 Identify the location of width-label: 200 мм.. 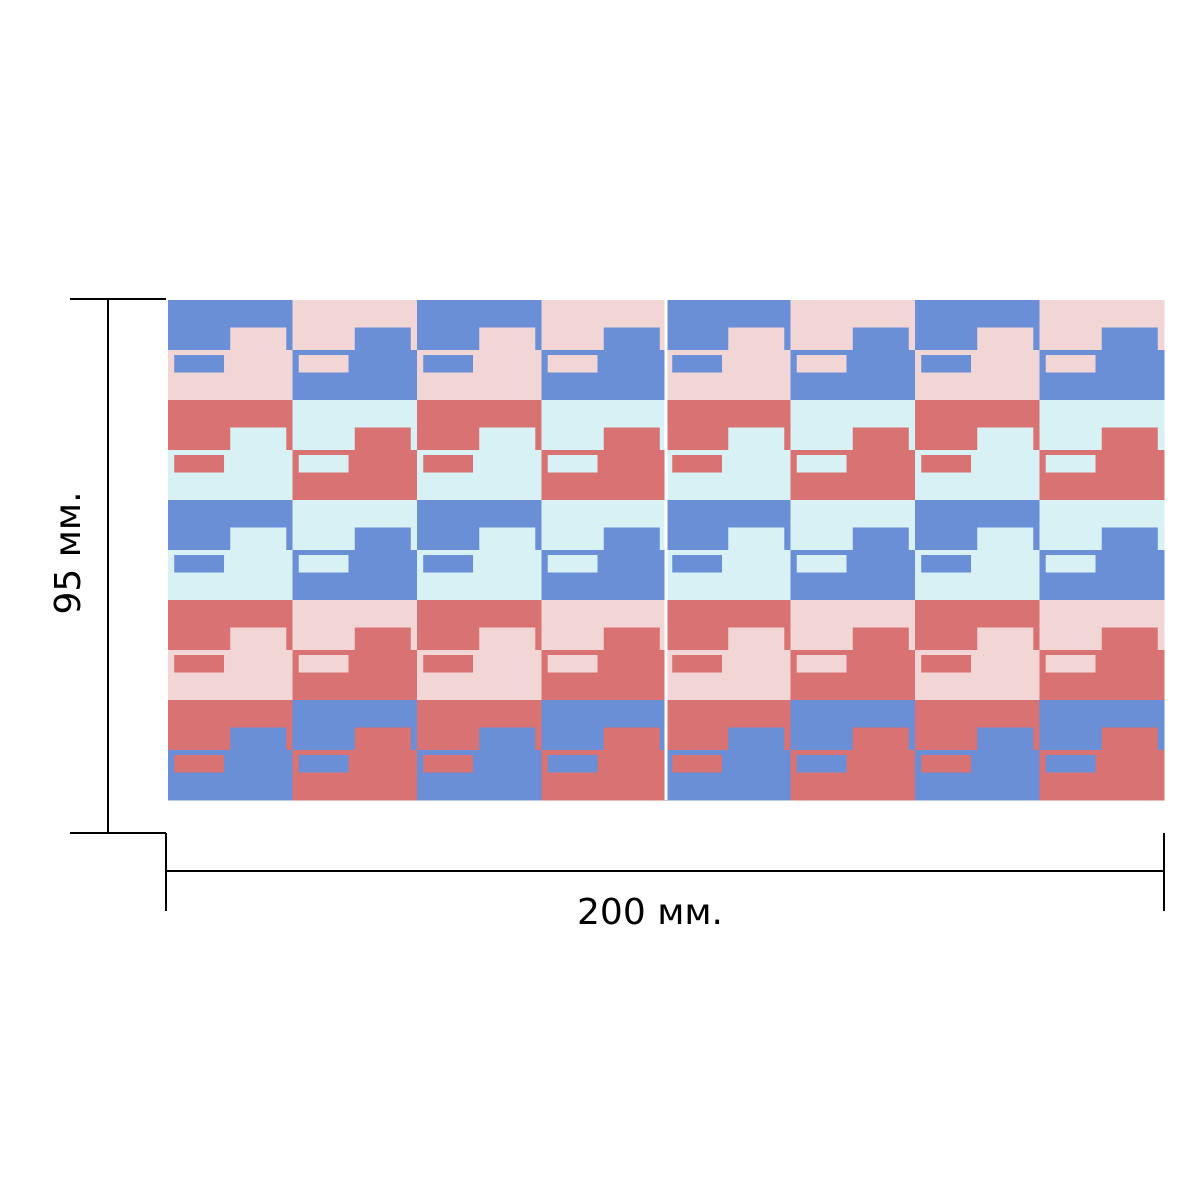
(650, 912).